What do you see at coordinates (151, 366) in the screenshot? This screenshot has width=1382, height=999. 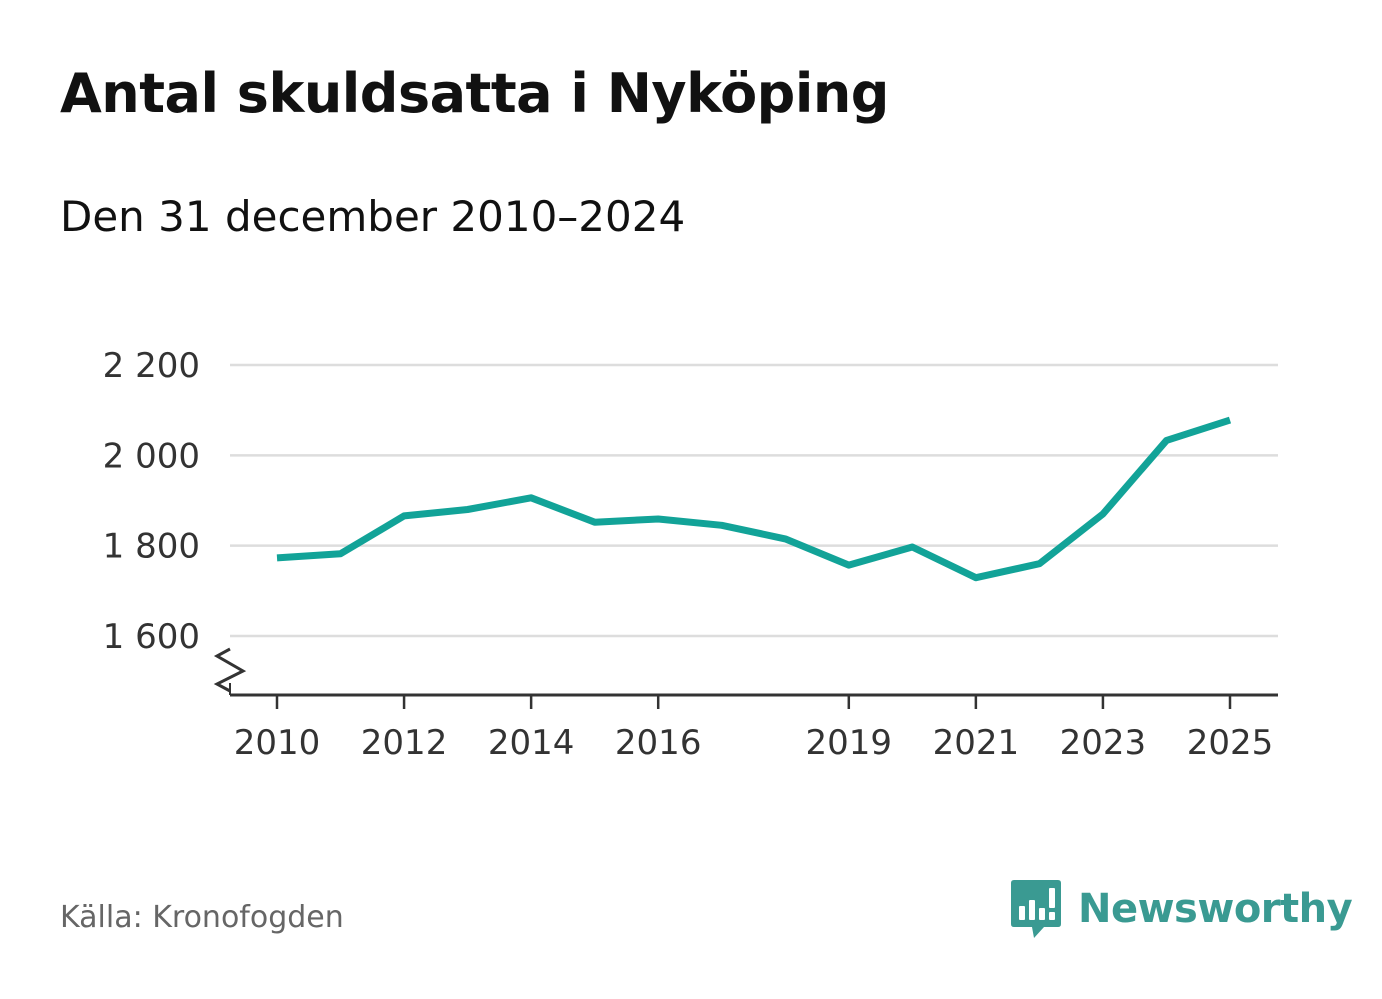 I see `y-tick-label: 2 200` at bounding box center [151, 366].